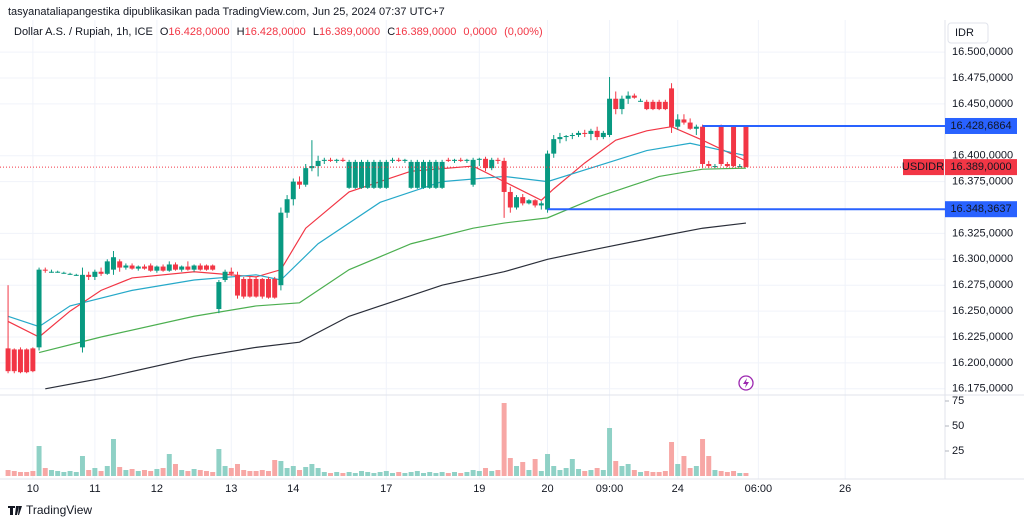 Image resolution: width=1024 pixels, height=524 pixels. What do you see at coordinates (316, 32) in the screenshot?
I see `ohlc-key: L` at bounding box center [316, 32].